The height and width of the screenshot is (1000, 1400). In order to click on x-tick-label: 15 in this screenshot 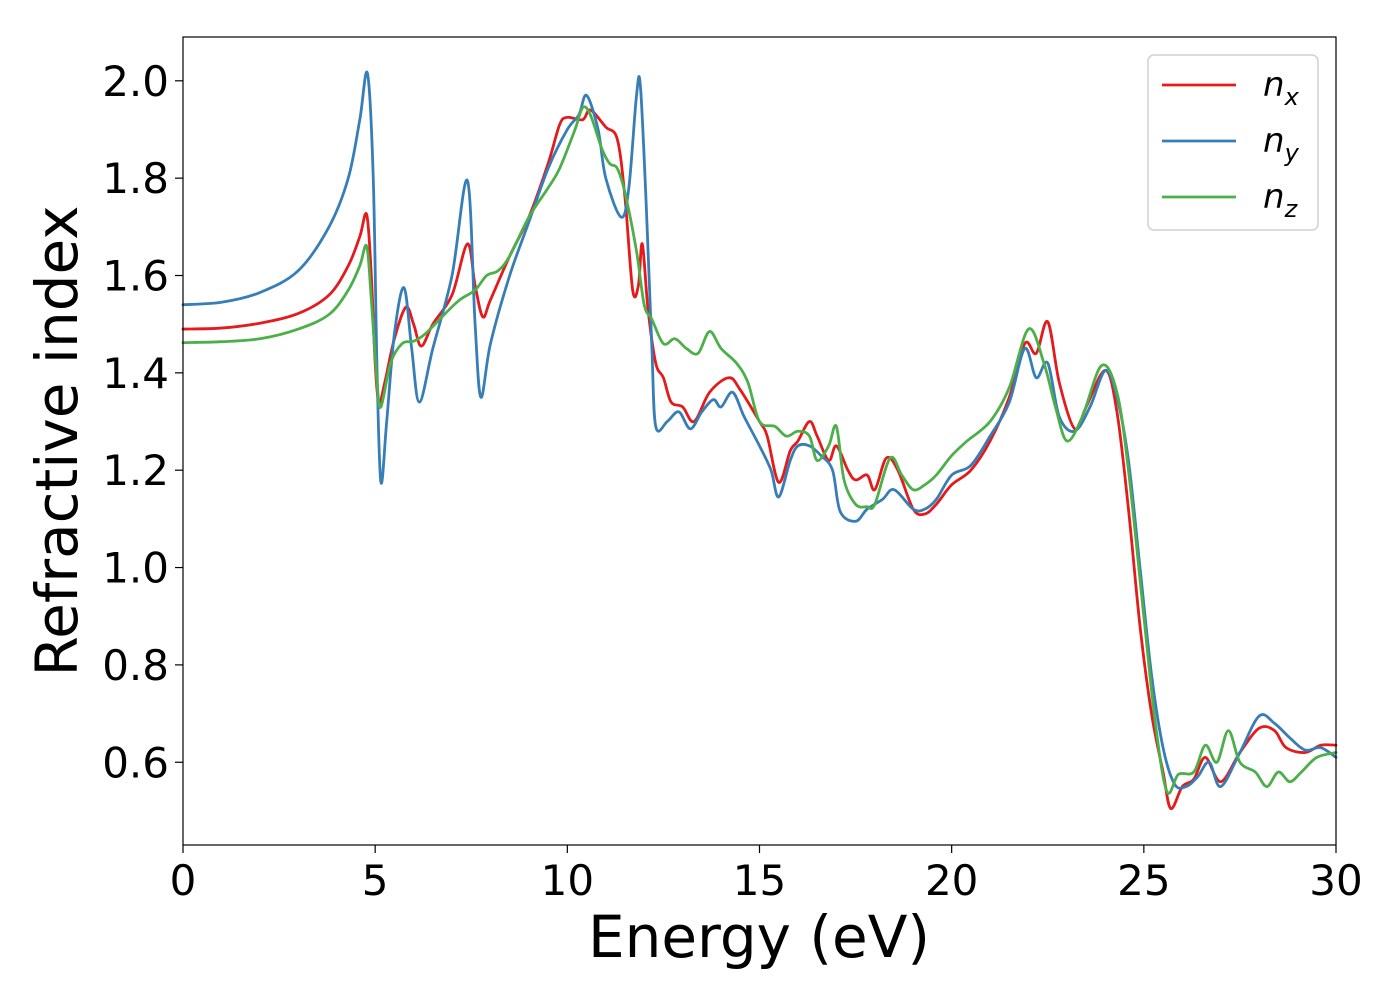, I will do `click(759, 880)`.